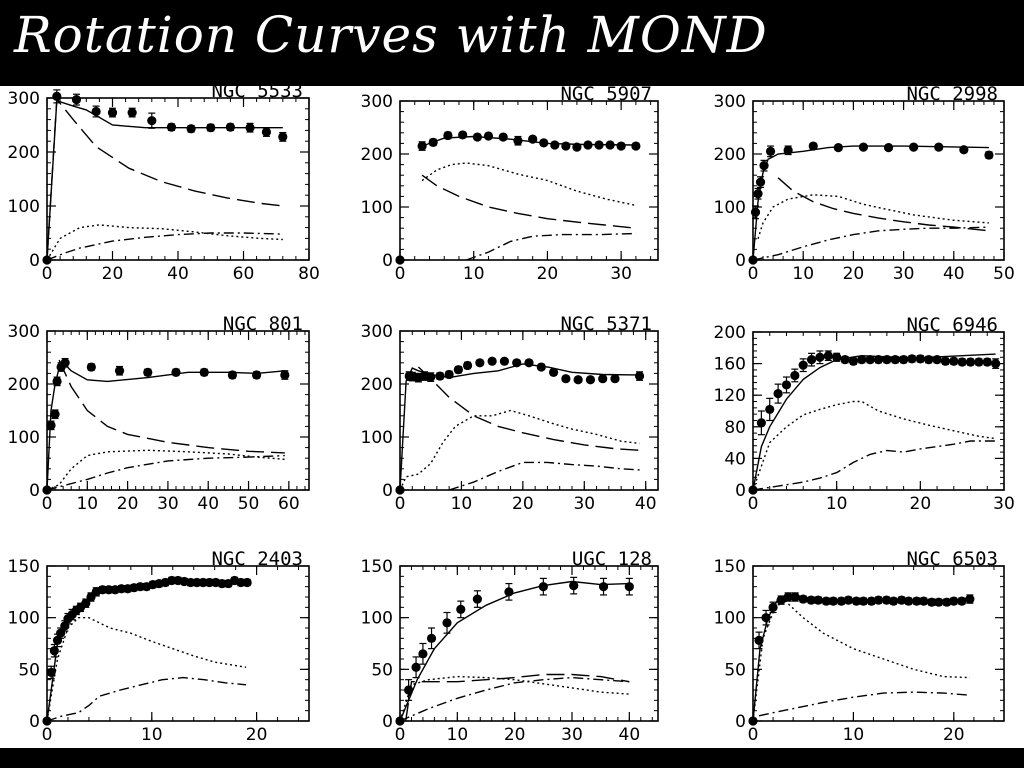  What do you see at coordinates (735, 428) in the screenshot?
I see `y-tick-label: 80` at bounding box center [735, 428].